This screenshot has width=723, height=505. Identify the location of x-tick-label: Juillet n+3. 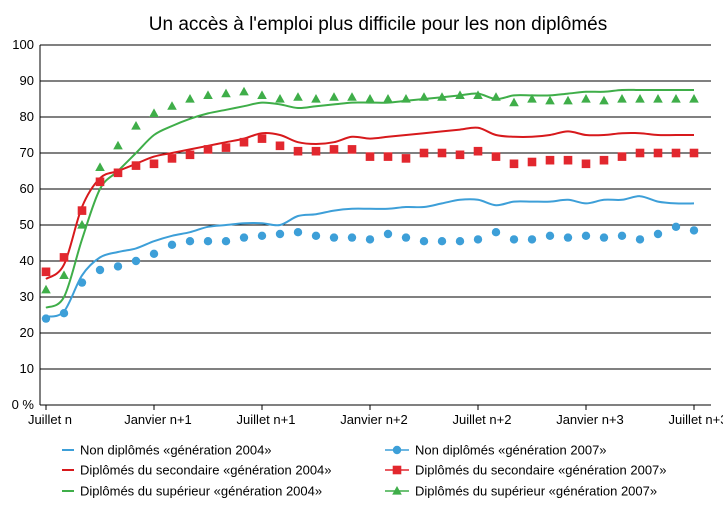
(696, 419).